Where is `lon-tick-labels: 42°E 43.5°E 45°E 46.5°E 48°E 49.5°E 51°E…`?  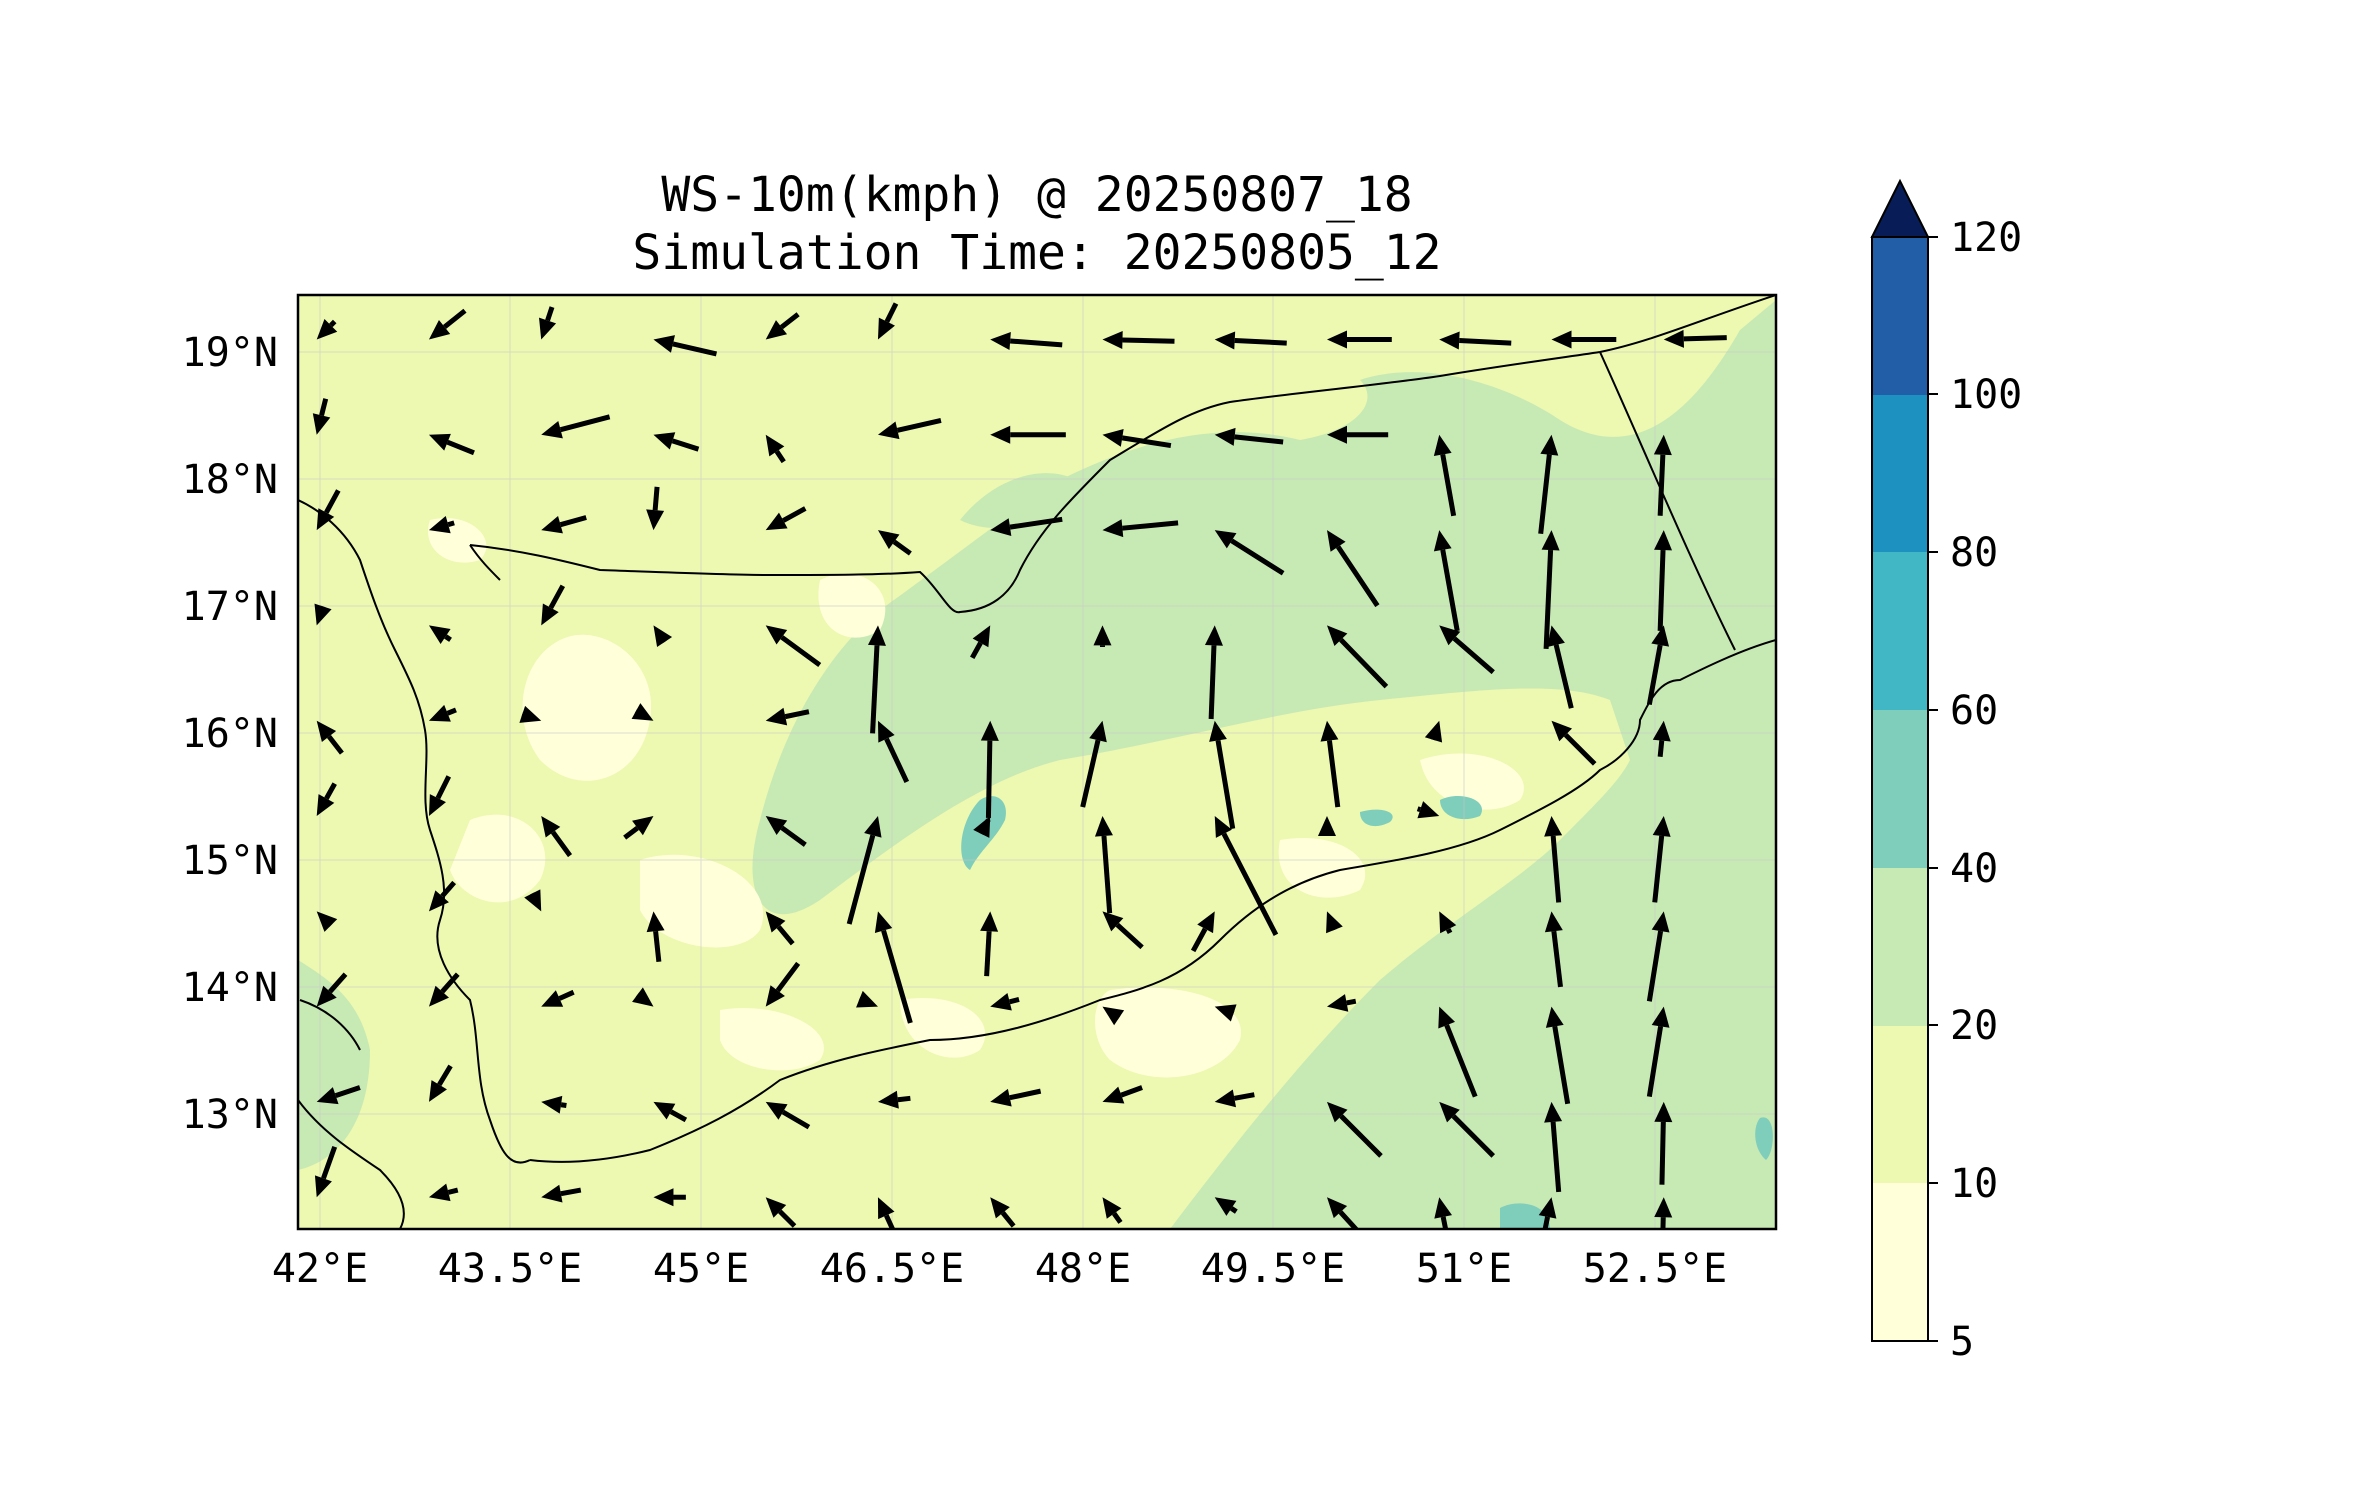 lon-tick-labels: 42°E 43.5°E 45°E 46.5°E 48°E 49.5°E 51°E… is located at coordinates (999, 1269).